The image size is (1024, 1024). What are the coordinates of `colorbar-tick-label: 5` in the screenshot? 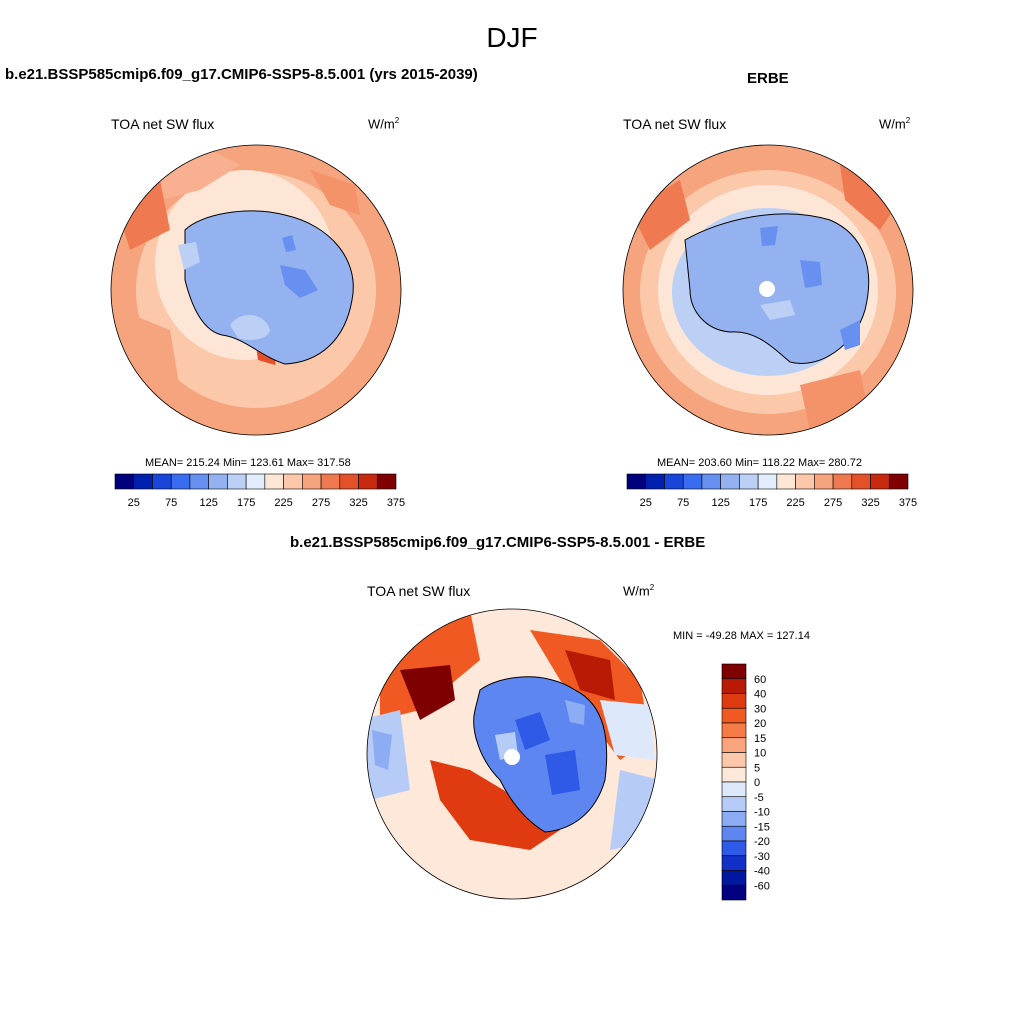 It's located at (757, 768).